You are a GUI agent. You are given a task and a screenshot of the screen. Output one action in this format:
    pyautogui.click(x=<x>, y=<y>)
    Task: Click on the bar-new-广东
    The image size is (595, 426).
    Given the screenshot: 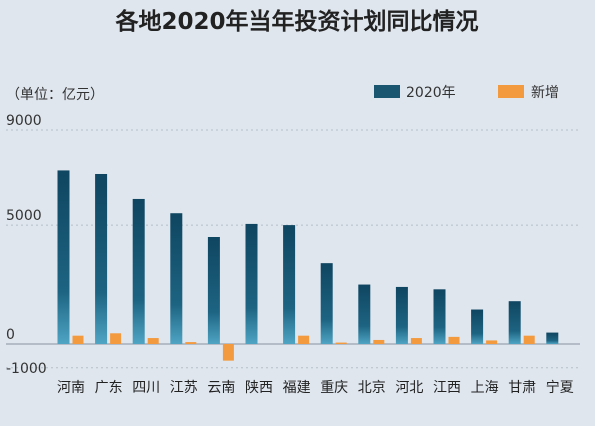 What is the action you would take?
    pyautogui.click(x=116, y=338)
    